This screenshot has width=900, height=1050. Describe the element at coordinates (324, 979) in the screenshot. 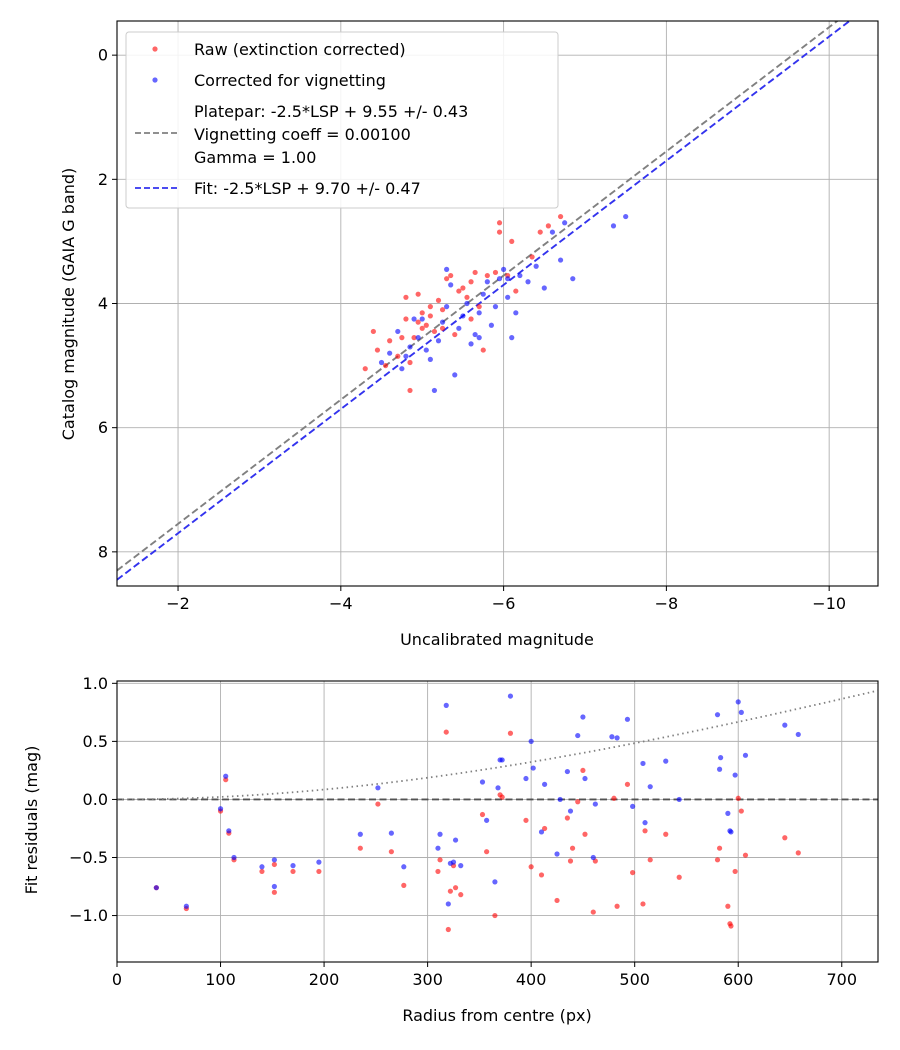

I see `bottom-xtick-label: 200` at that location.